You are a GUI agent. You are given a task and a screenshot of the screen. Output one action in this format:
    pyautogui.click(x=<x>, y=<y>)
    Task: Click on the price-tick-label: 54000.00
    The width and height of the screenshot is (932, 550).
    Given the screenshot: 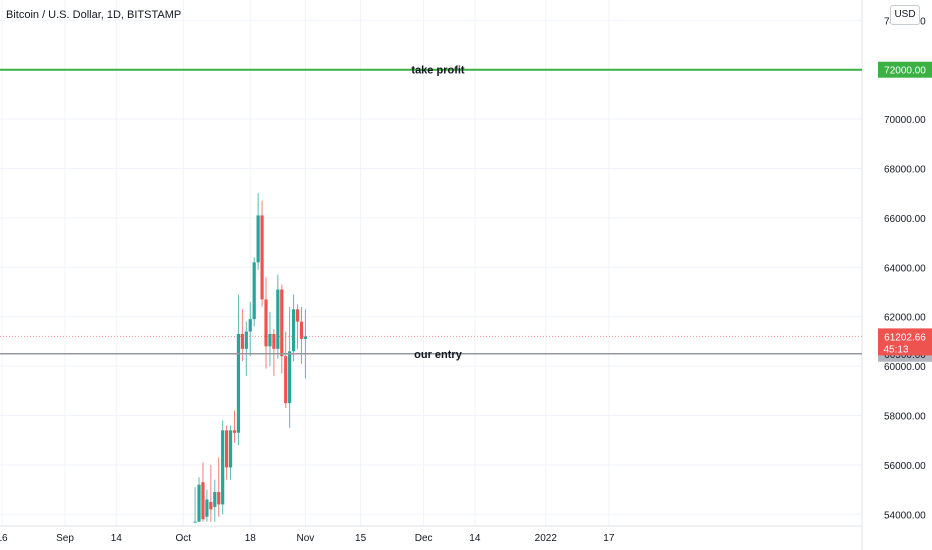 What is the action you would take?
    pyautogui.click(x=905, y=515)
    